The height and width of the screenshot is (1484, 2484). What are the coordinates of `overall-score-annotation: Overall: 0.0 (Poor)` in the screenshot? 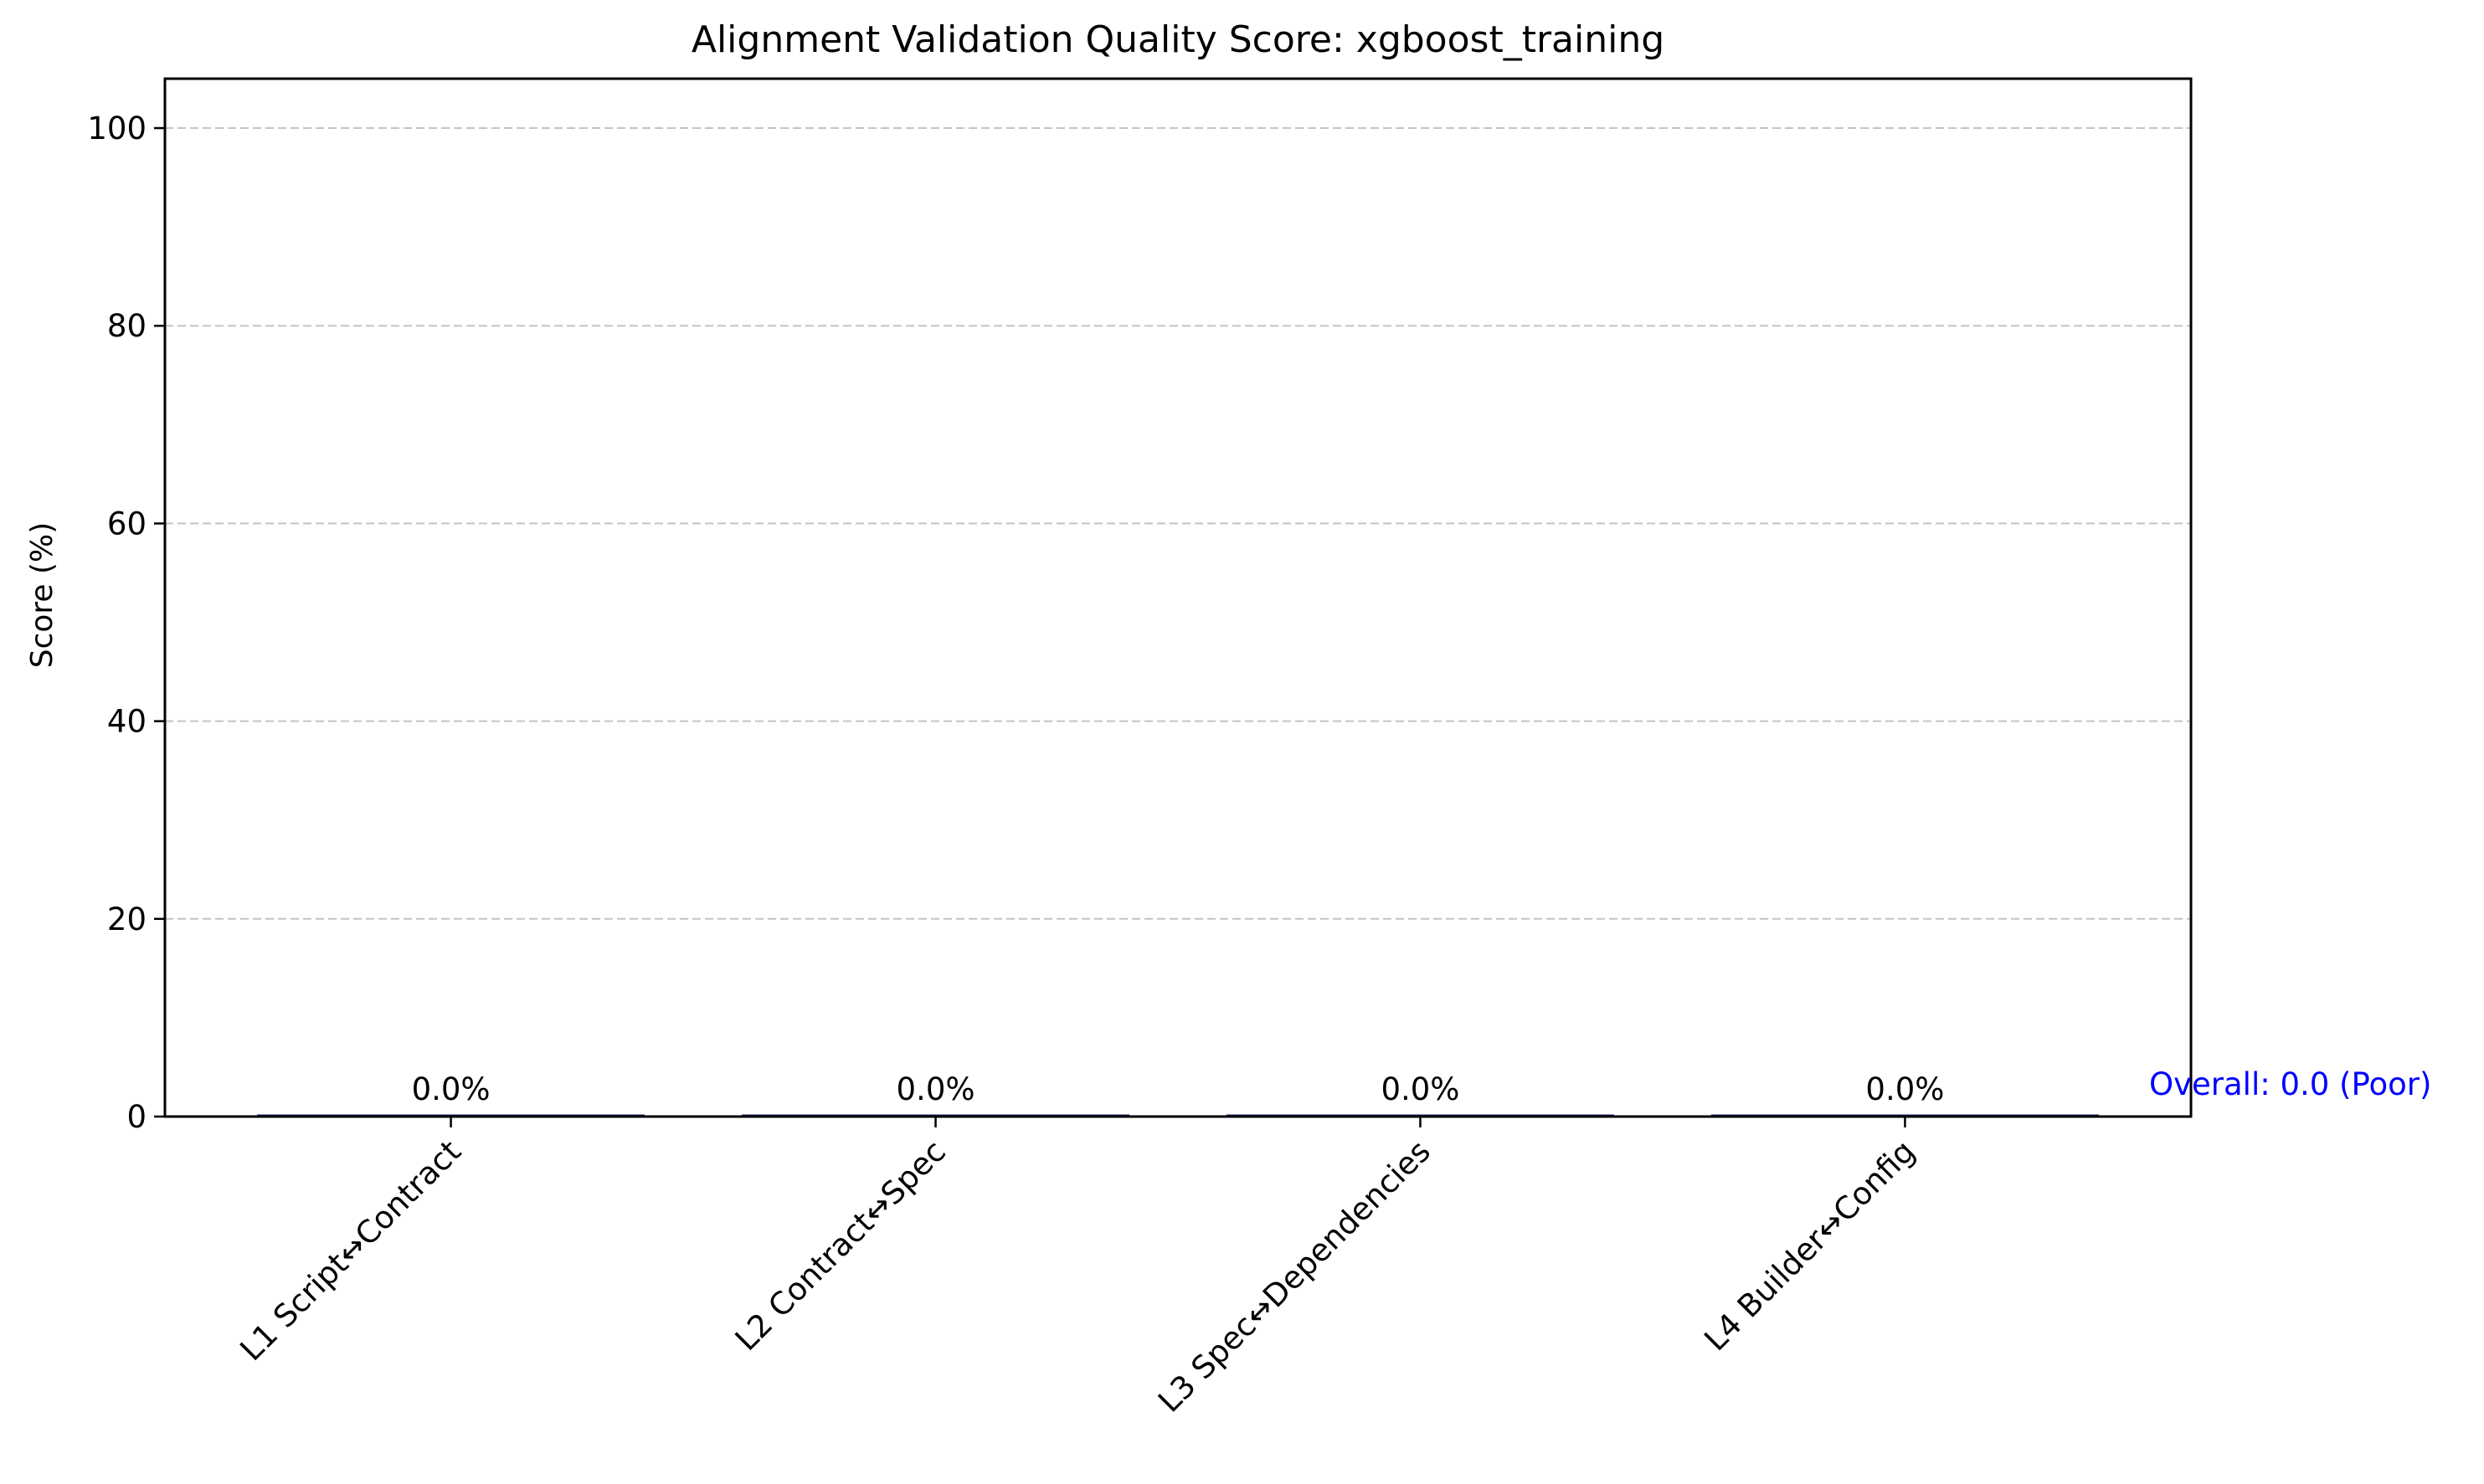 It's located at (2290, 1084).